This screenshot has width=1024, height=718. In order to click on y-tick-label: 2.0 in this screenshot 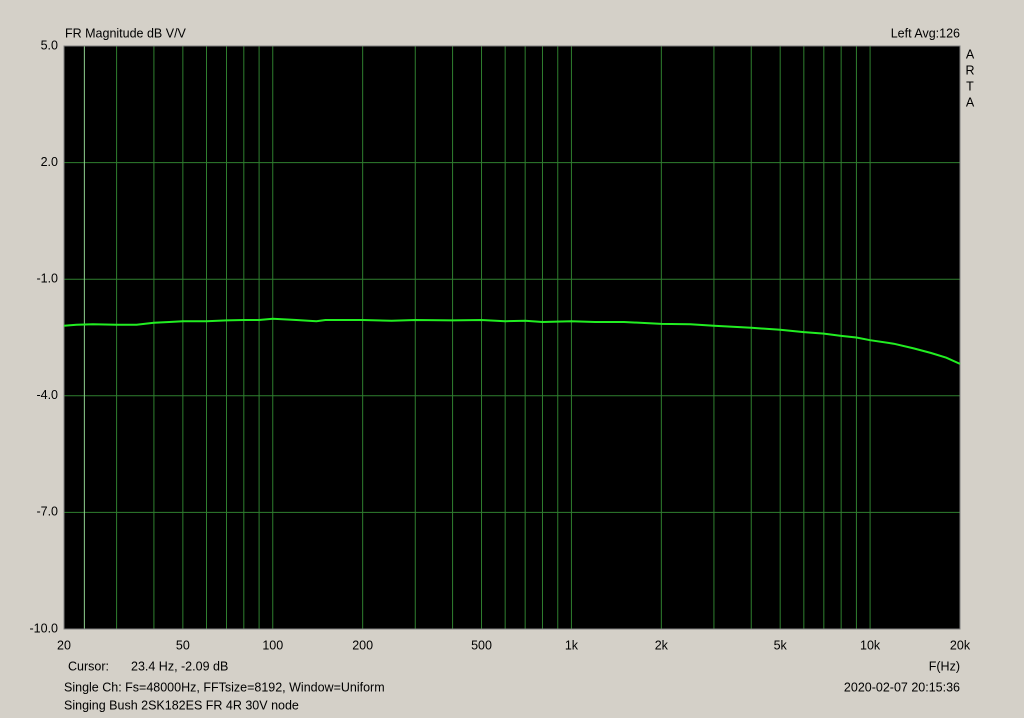, I will do `click(49, 162)`.